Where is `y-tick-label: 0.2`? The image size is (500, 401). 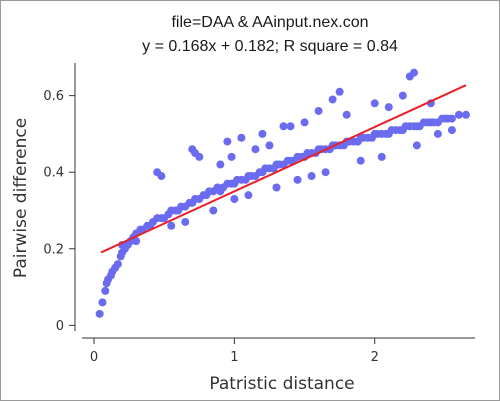 y-tick-label: 0.2 is located at coordinates (53, 249).